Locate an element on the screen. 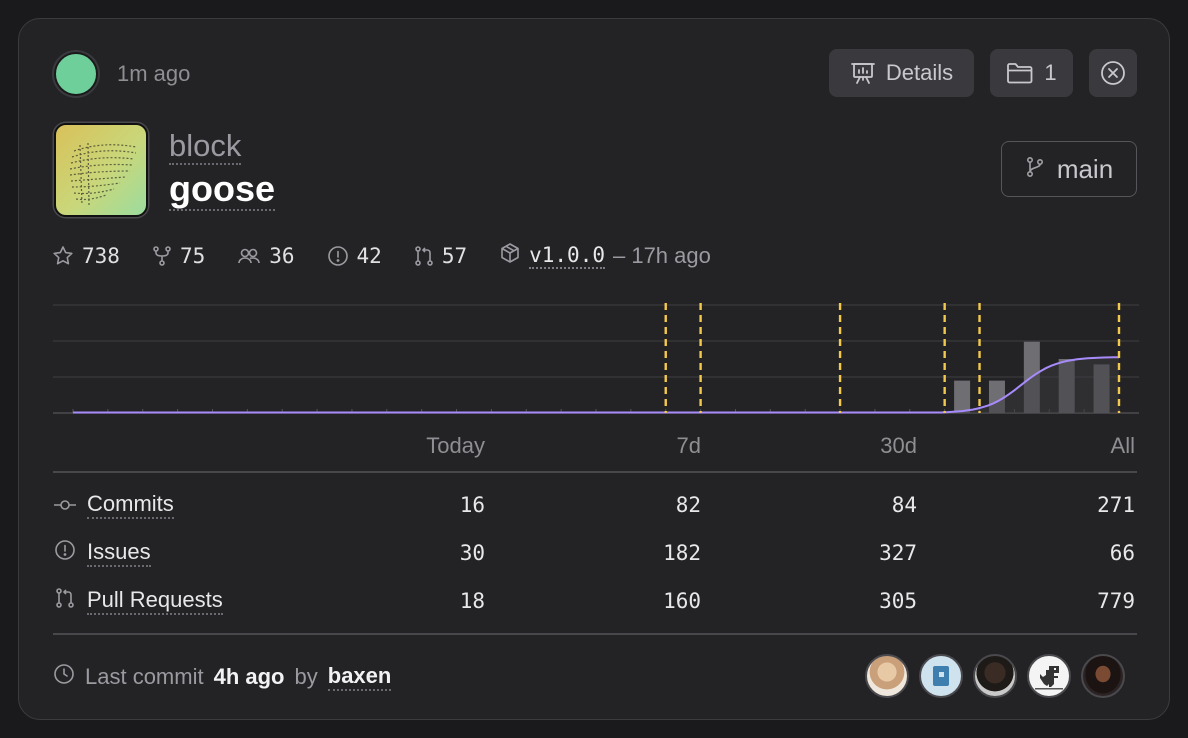  commits-all: 271 is located at coordinates (1116, 505).